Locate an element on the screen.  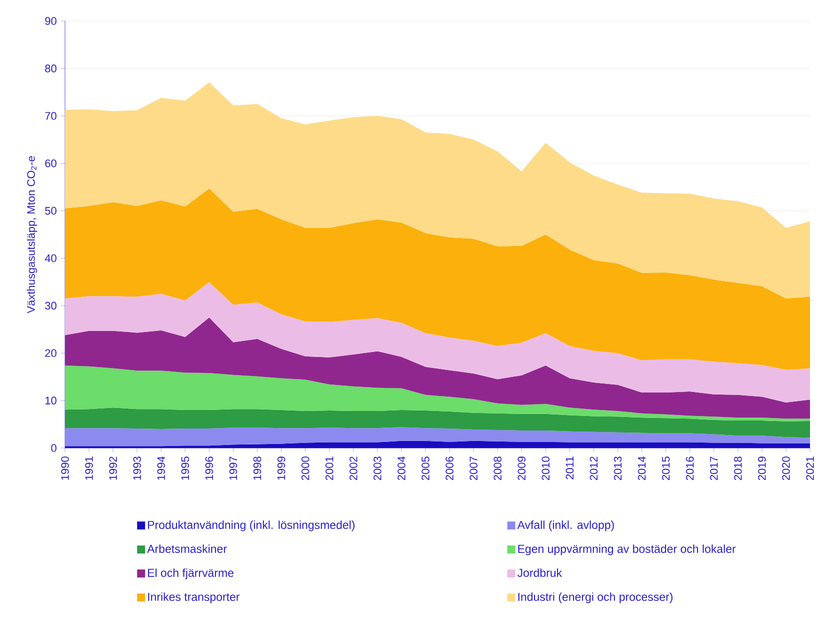
y-tick-label: 10 is located at coordinates (50, 400).